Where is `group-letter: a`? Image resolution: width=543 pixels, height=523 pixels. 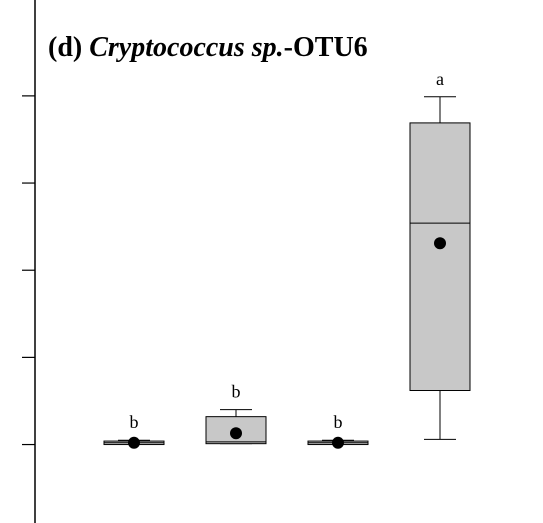
group-letter: a is located at coordinates (440, 79).